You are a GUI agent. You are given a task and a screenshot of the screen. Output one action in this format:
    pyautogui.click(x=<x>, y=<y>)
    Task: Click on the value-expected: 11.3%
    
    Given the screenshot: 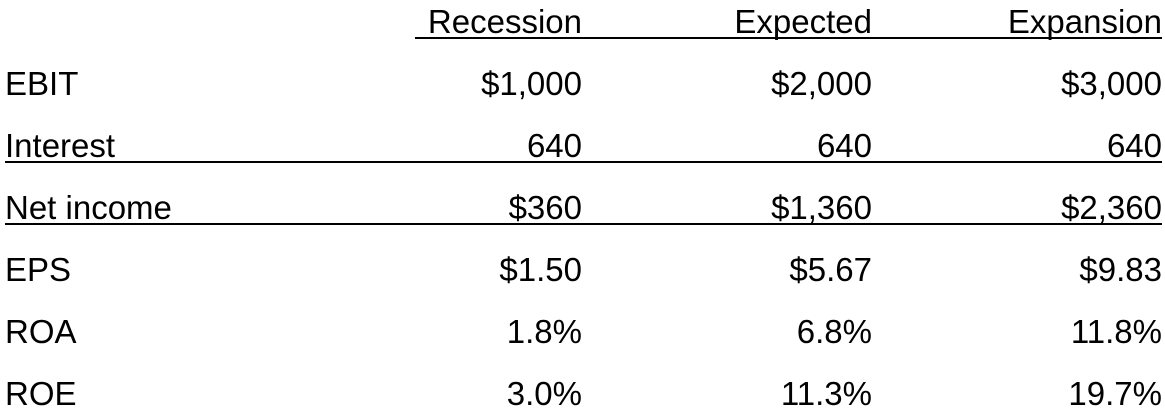 What is the action you would take?
    pyautogui.click(x=826, y=393)
    